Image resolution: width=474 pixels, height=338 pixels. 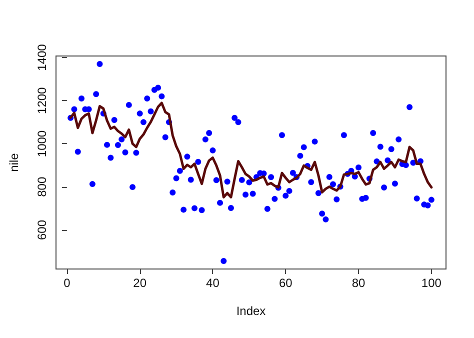 I want to click on x-tick-label: 80, so click(x=359, y=283).